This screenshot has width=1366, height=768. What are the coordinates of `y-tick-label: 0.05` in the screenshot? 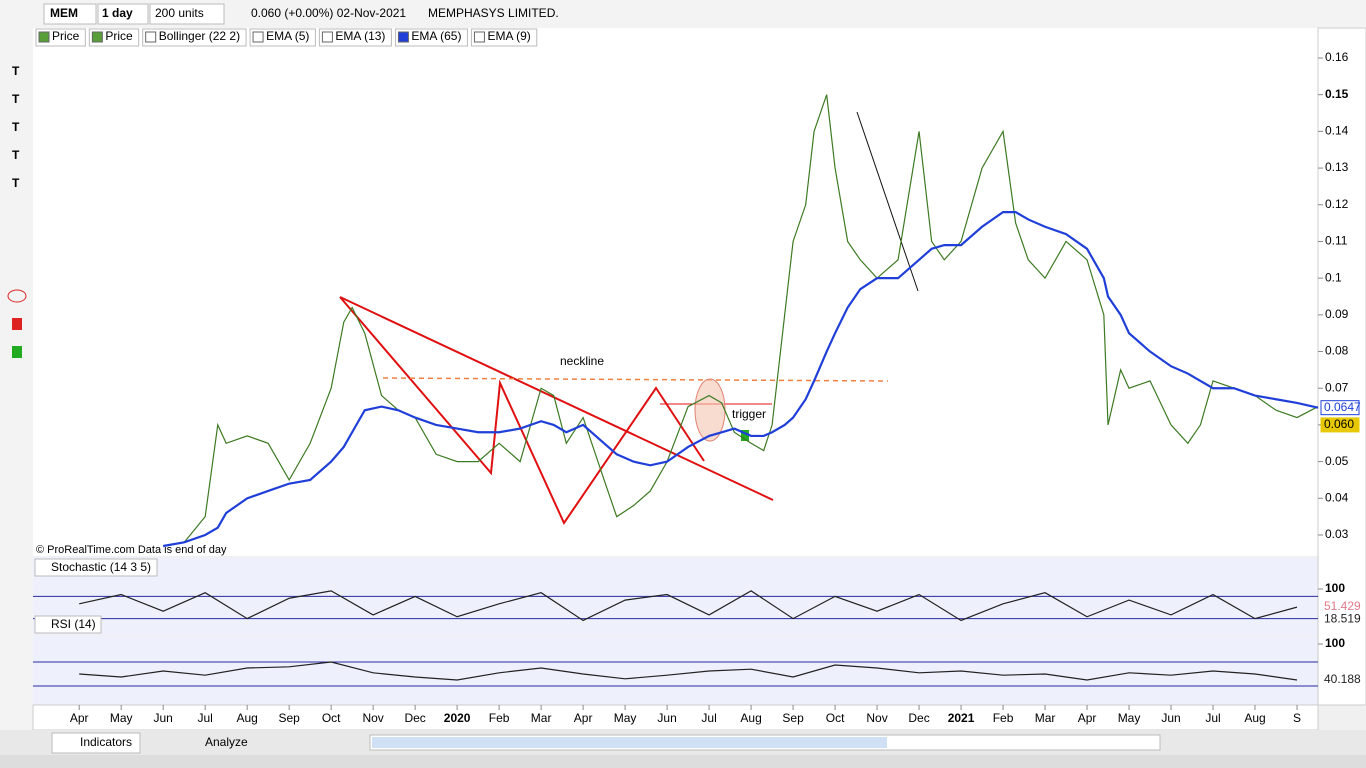 It's located at (1337, 461).